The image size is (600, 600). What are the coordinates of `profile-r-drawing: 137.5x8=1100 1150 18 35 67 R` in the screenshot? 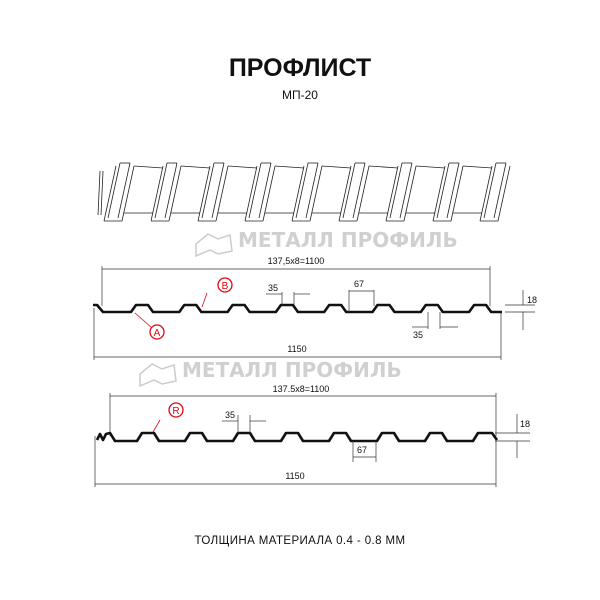 It's located at (312, 435).